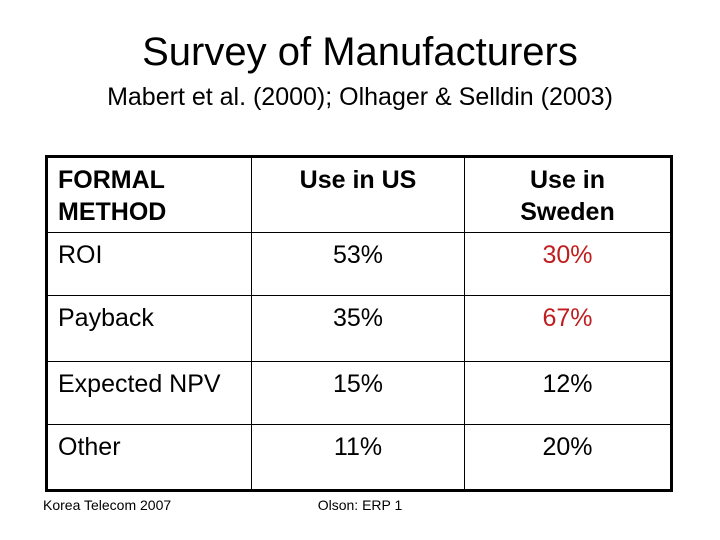 This screenshot has width=720, height=540. I want to click on method-cell: Payback, so click(149, 328).